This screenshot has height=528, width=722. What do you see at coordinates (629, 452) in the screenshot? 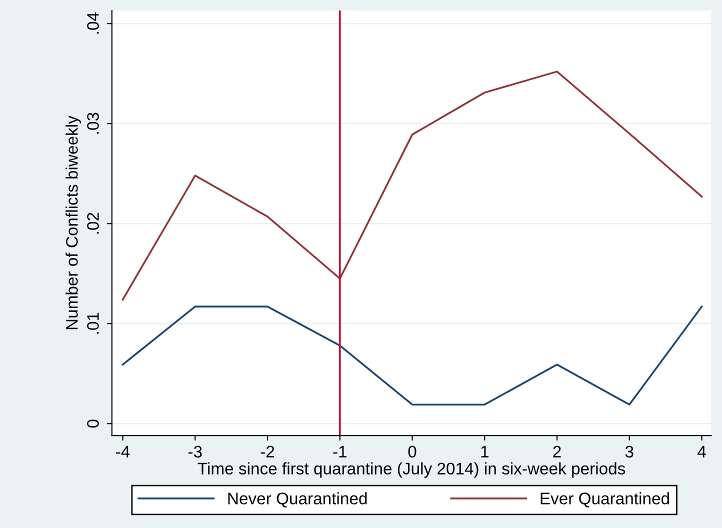
I see `x-tick-label: 3` at bounding box center [629, 452].